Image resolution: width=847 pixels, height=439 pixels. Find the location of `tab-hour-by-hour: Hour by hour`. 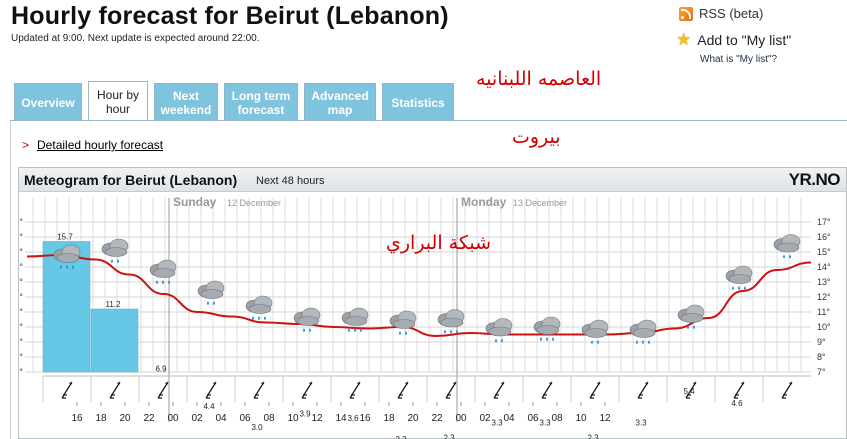

tab-hour-by-hour: Hour by hour is located at coordinates (118, 101).